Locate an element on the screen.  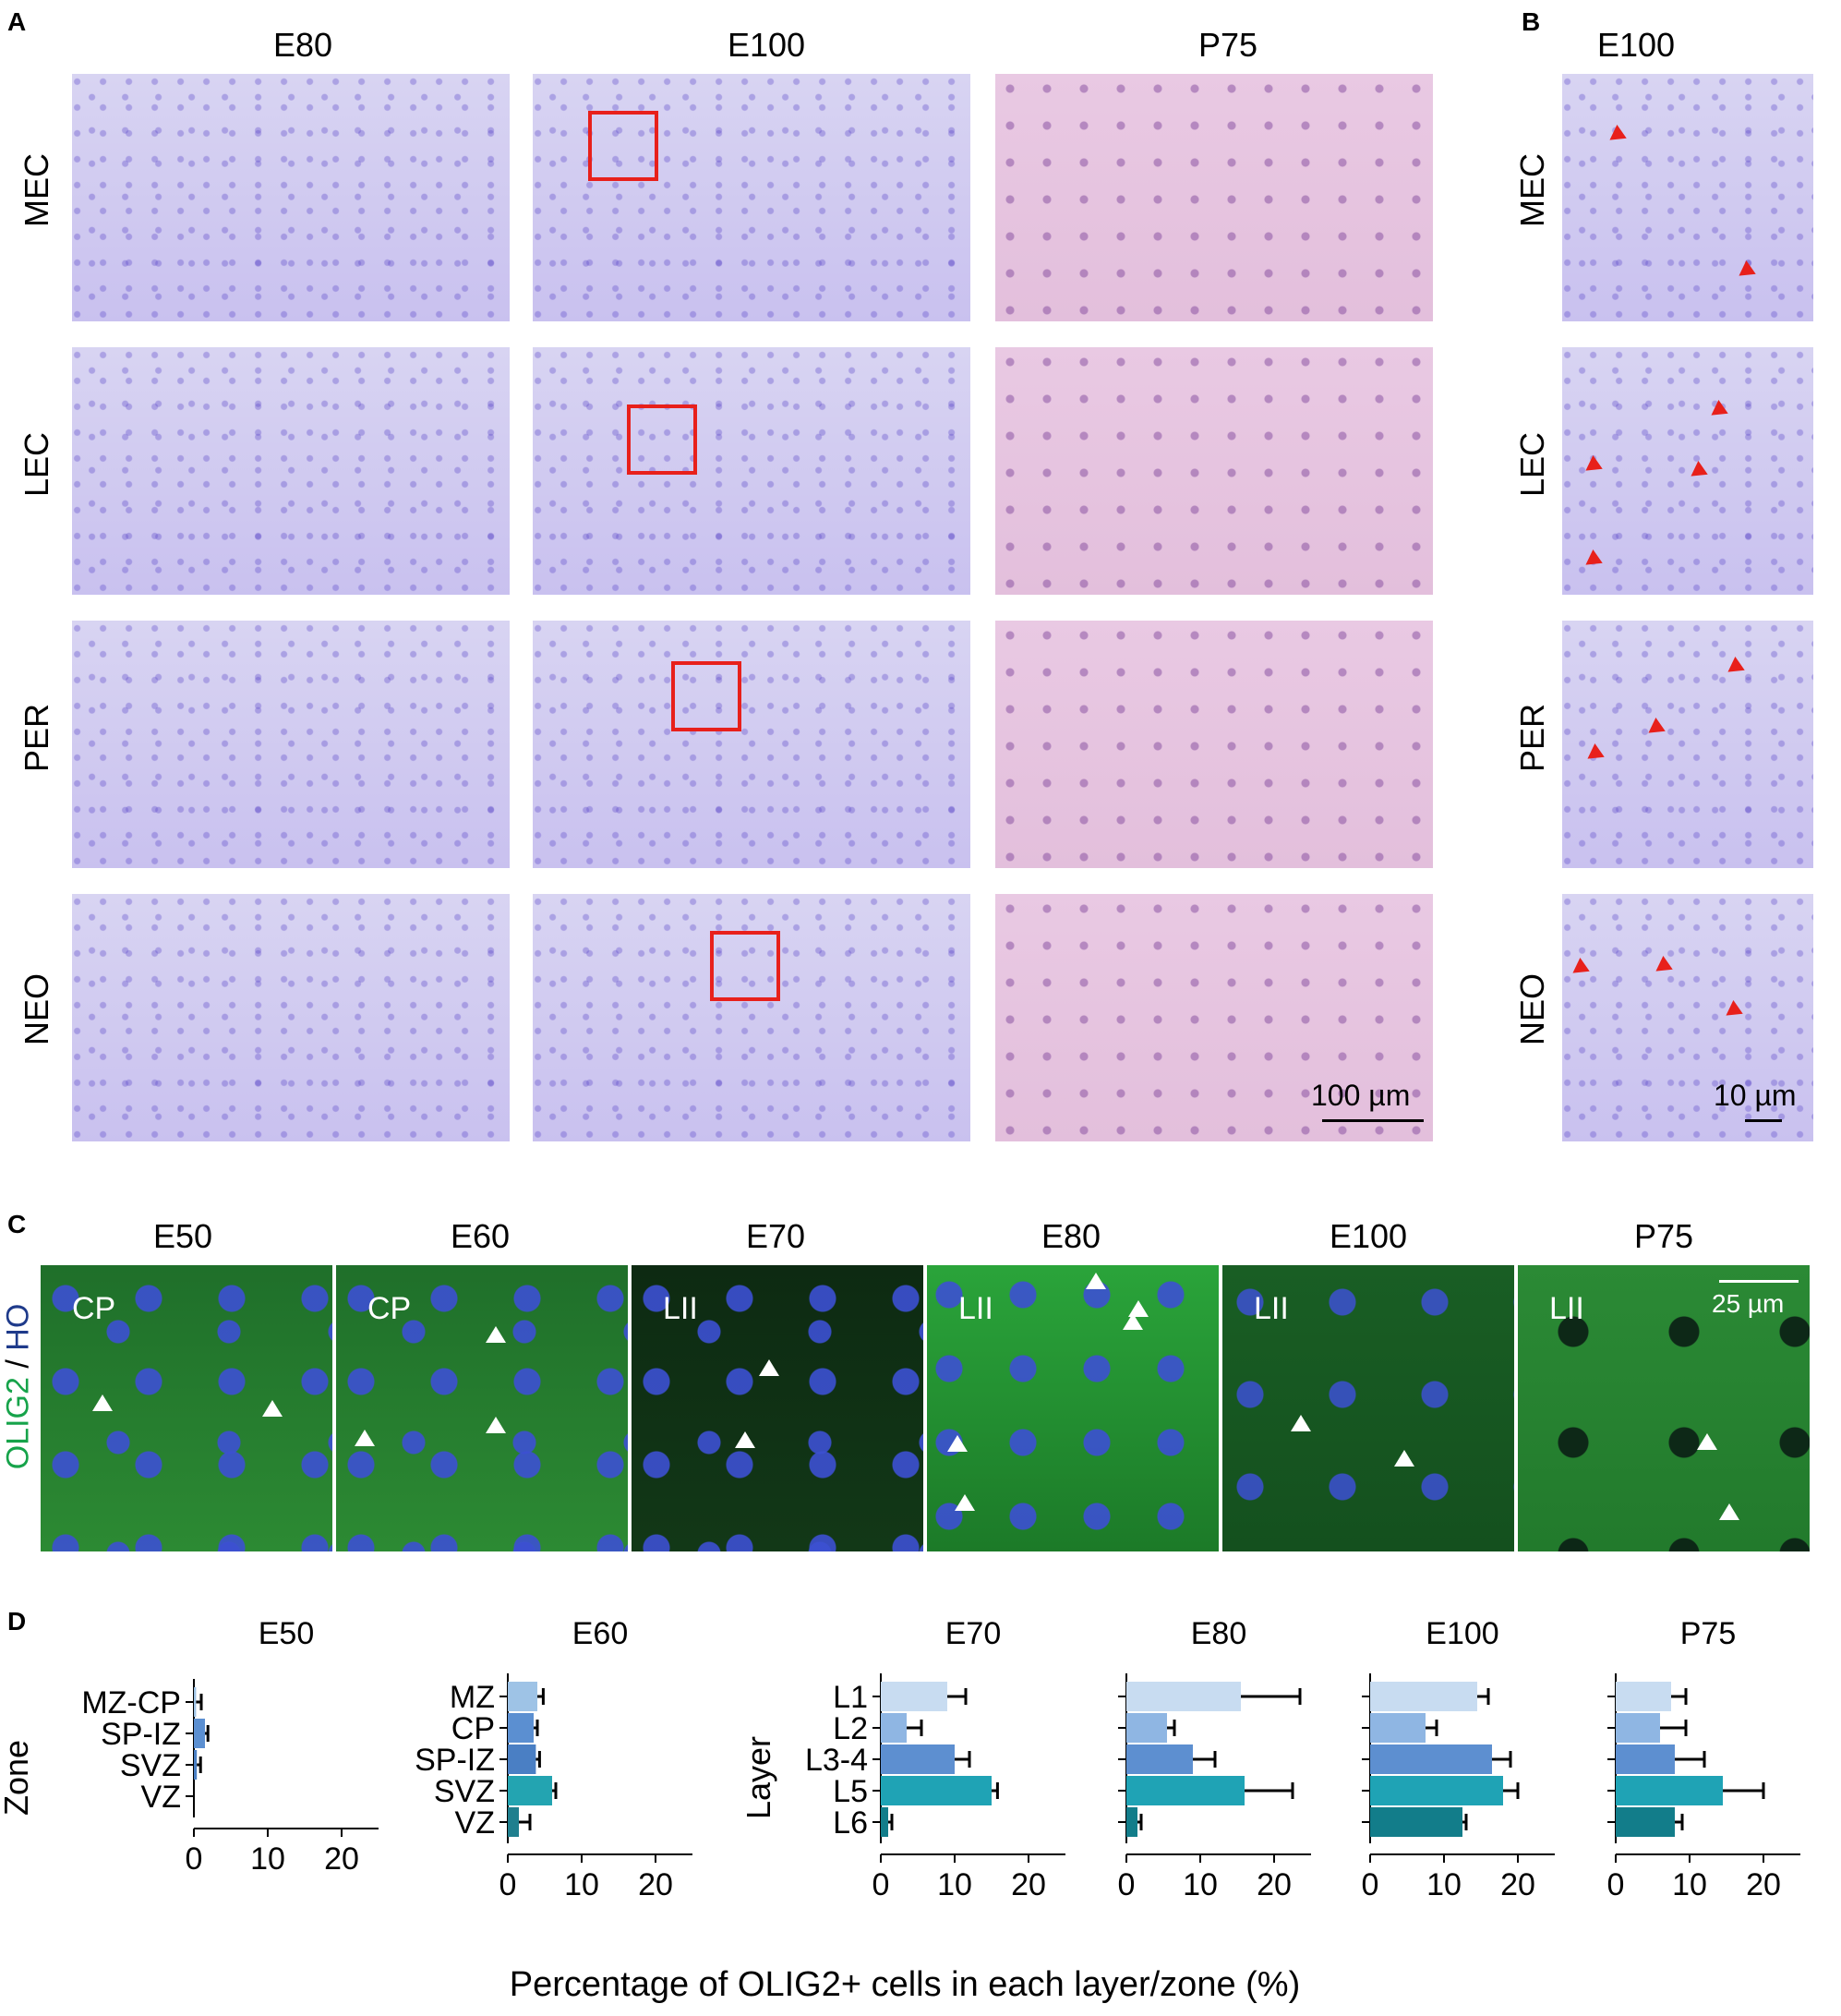
c-title-e50: E50 is located at coordinates (182, 1236).